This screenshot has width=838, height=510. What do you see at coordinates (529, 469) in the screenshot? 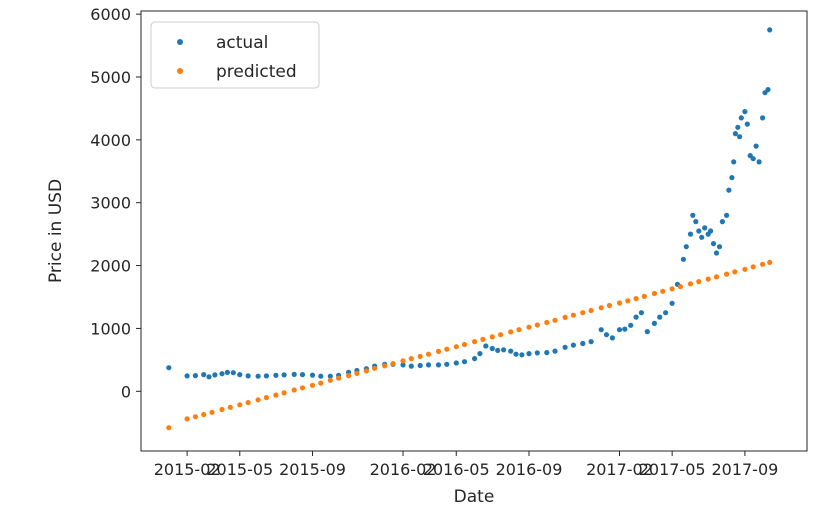
I see `x-tick-label: 2016-09` at bounding box center [529, 469].